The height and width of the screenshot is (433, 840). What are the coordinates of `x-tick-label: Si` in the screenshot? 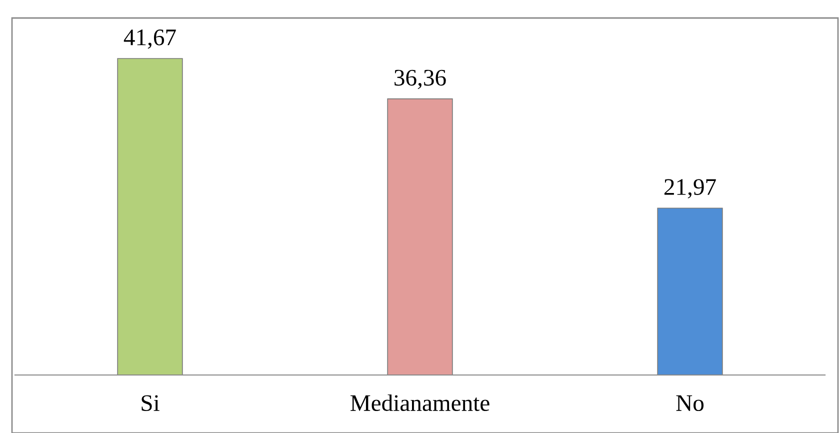 It's located at (151, 403).